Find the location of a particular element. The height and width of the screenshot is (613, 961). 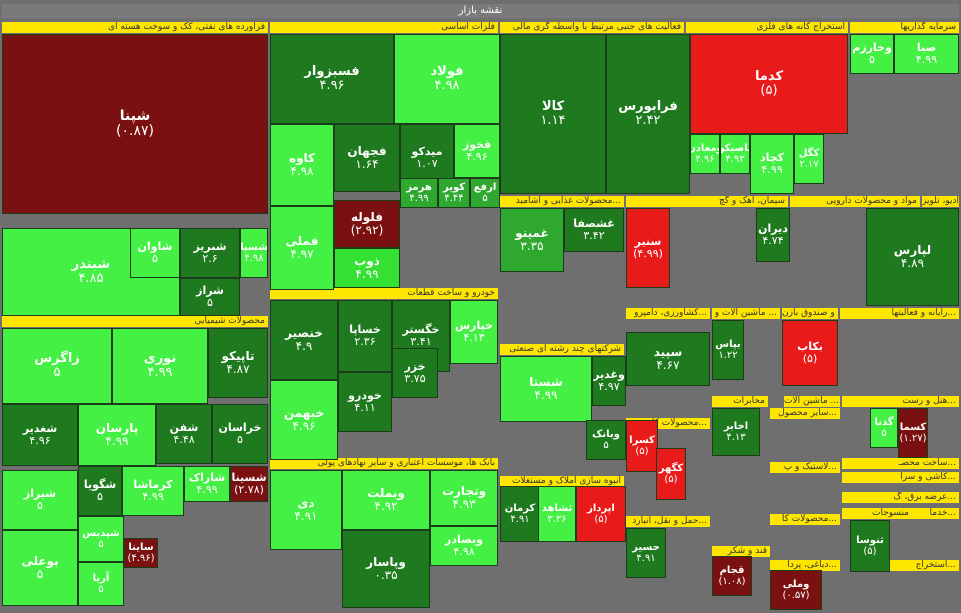

tile-78: ثنوسا (۵) is located at coordinates (870, 546).